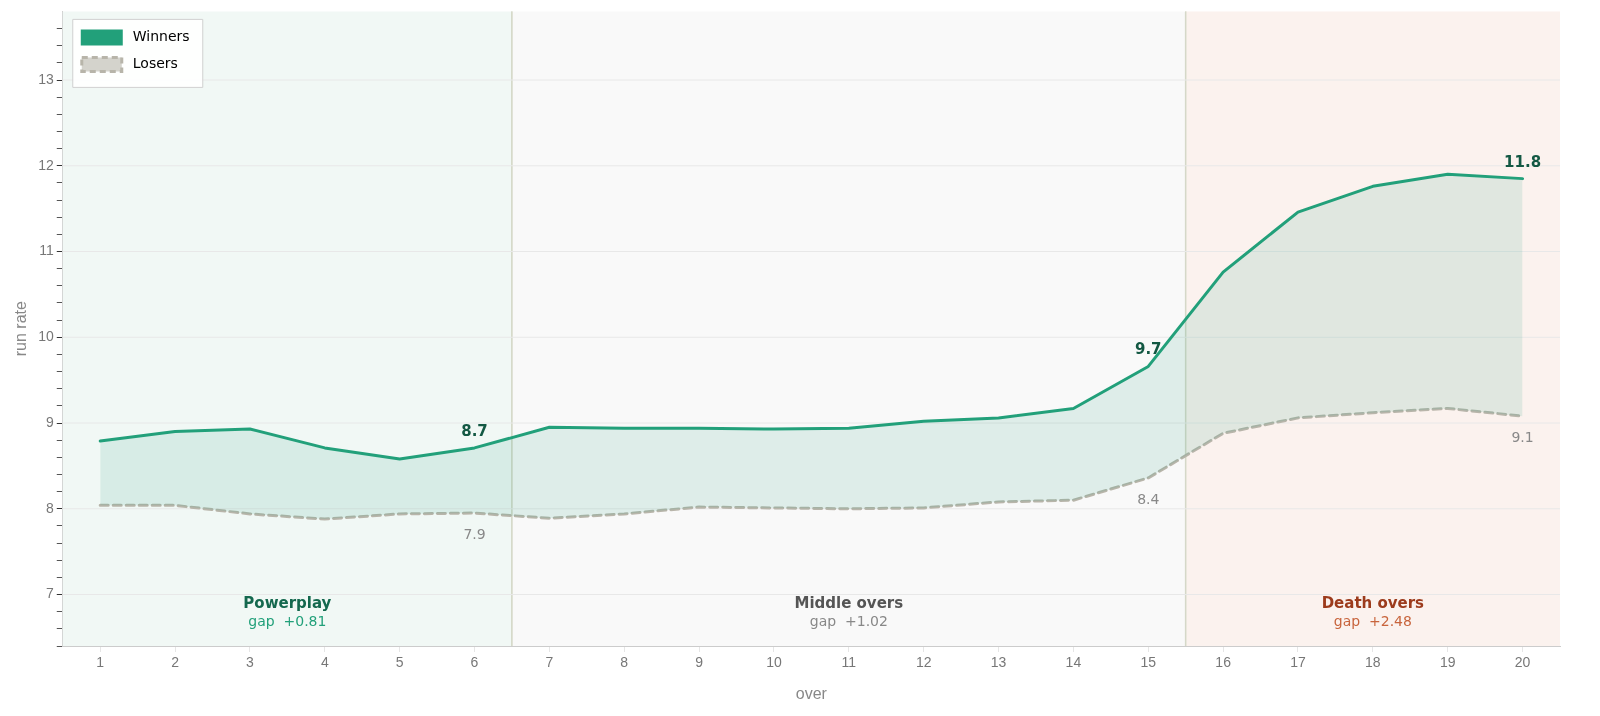 This screenshot has height=716, width=1600. What do you see at coordinates (1522, 662) in the screenshot?
I see `x-tick-label: 20` at bounding box center [1522, 662].